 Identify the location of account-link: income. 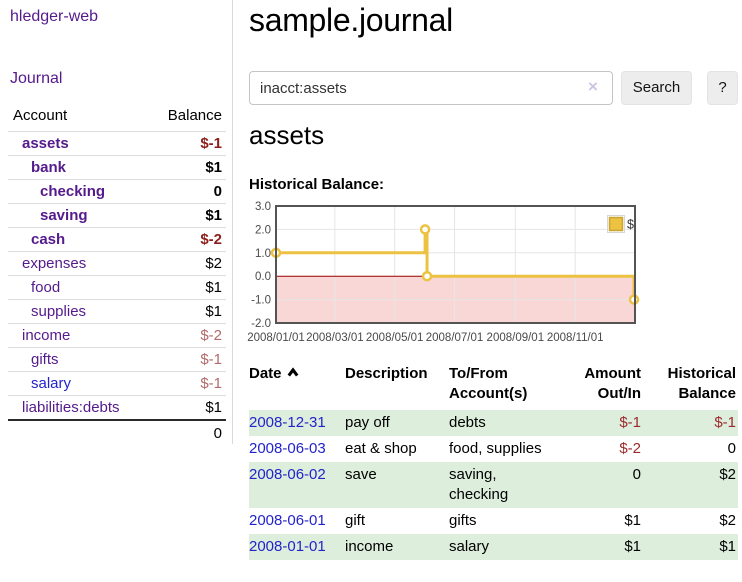
(46, 335).